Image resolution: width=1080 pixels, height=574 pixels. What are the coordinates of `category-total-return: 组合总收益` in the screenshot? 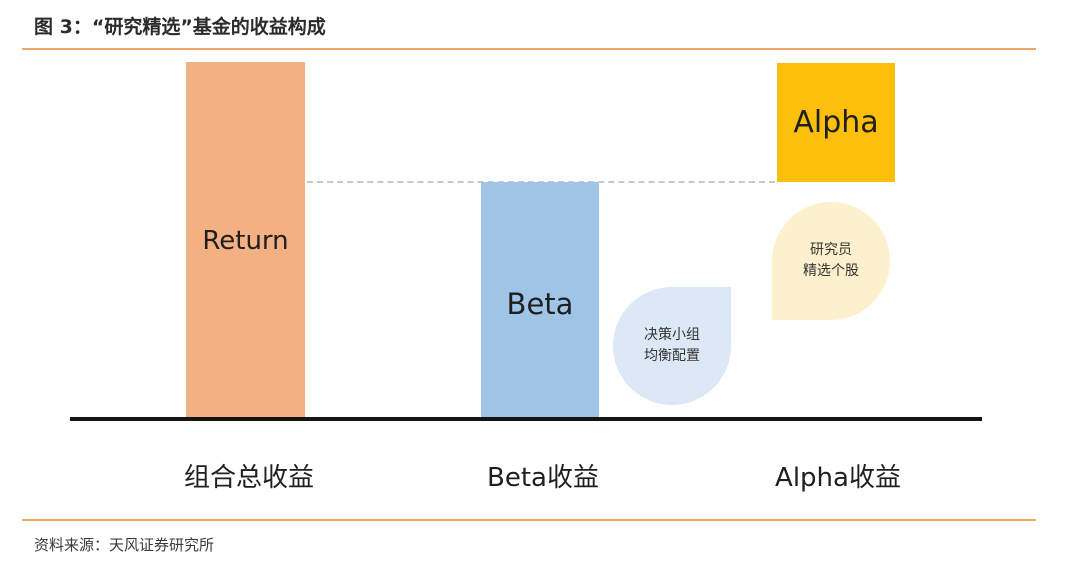 It's located at (249, 478).